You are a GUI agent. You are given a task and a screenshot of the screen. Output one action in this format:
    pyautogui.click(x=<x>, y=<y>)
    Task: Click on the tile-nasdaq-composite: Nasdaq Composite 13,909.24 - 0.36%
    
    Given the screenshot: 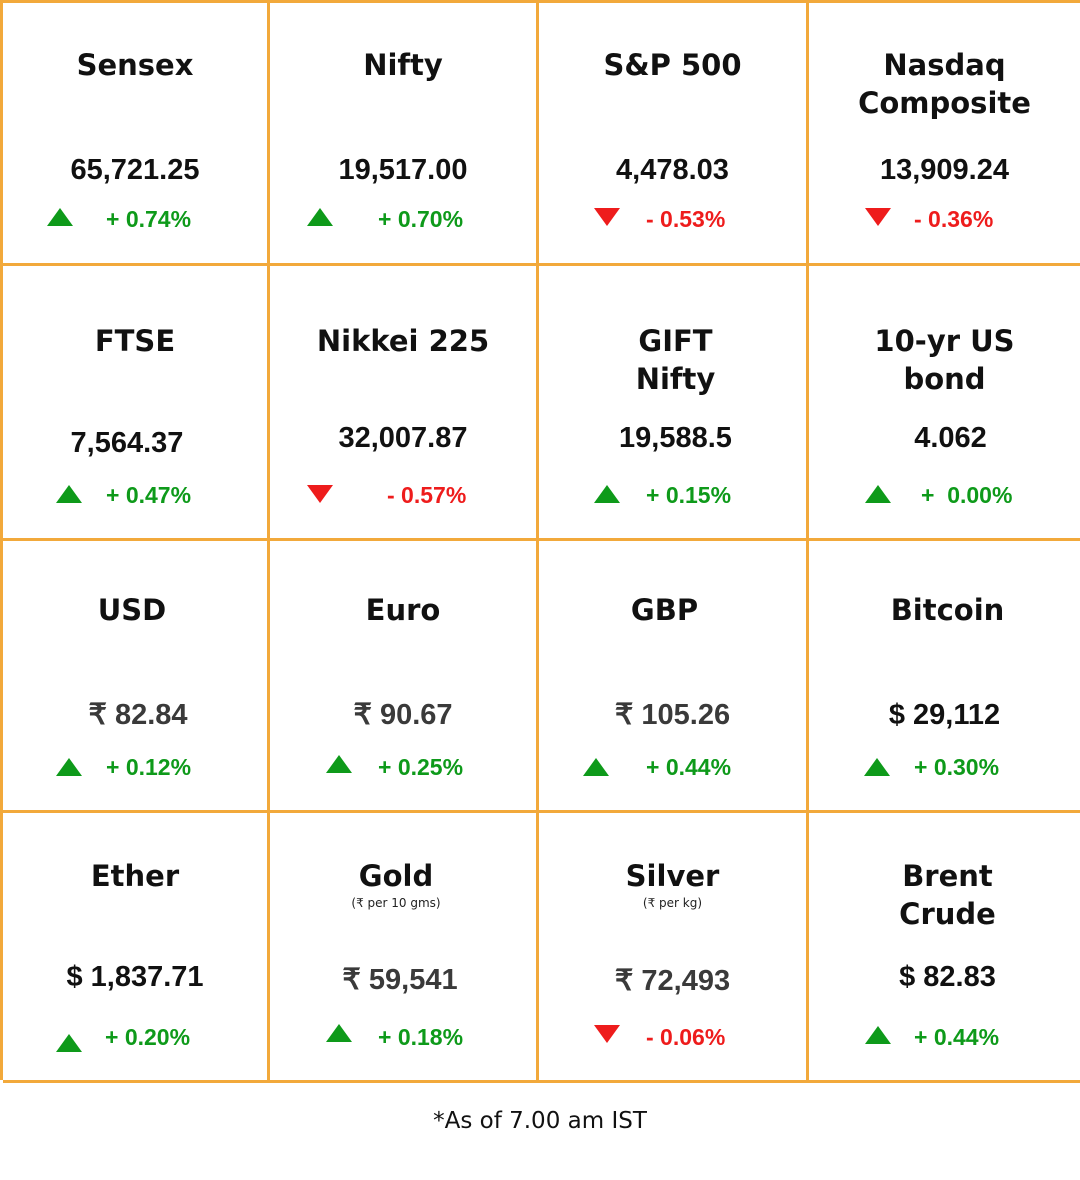 What is the action you would take?
    pyautogui.click(x=944, y=134)
    